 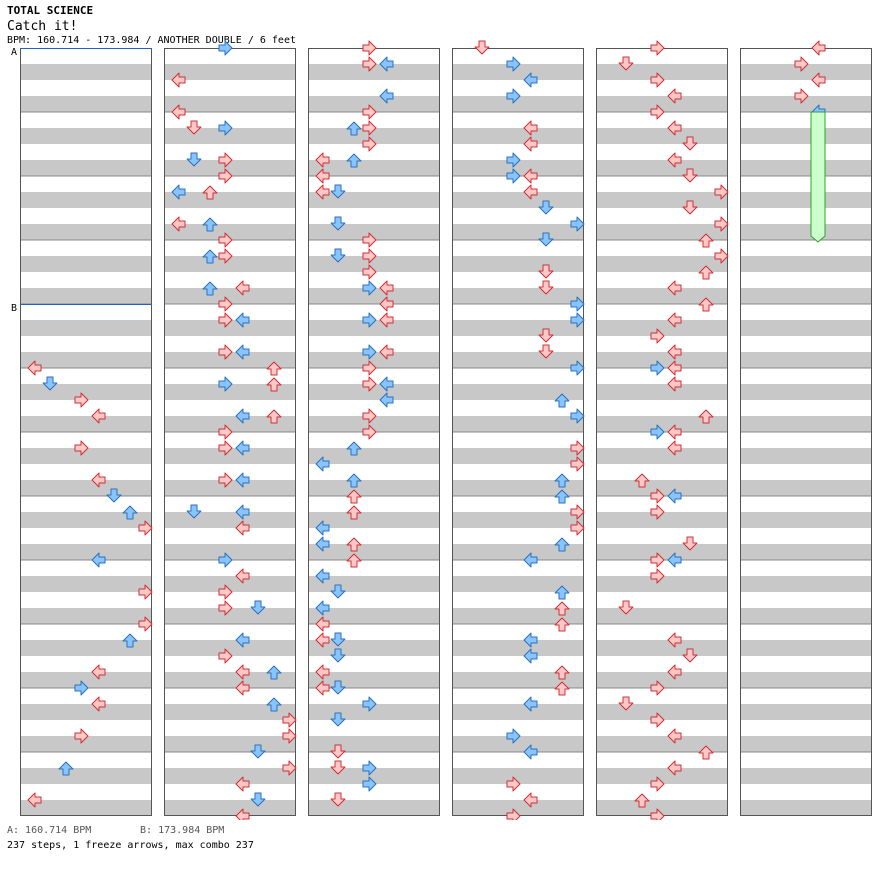 What do you see at coordinates (818, 177) in the screenshot?
I see `freeze-arrow` at bounding box center [818, 177].